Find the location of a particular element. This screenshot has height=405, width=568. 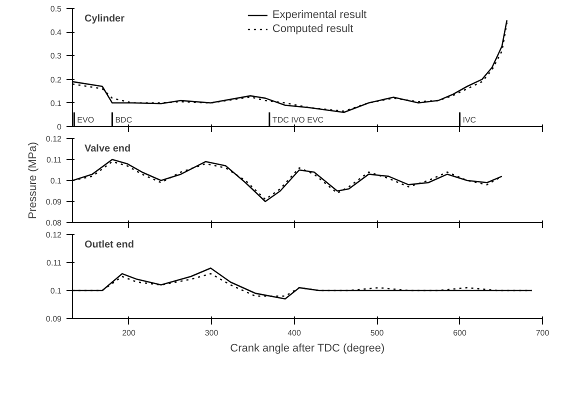

ref-line-label: IVC is located at coordinates (469, 120).